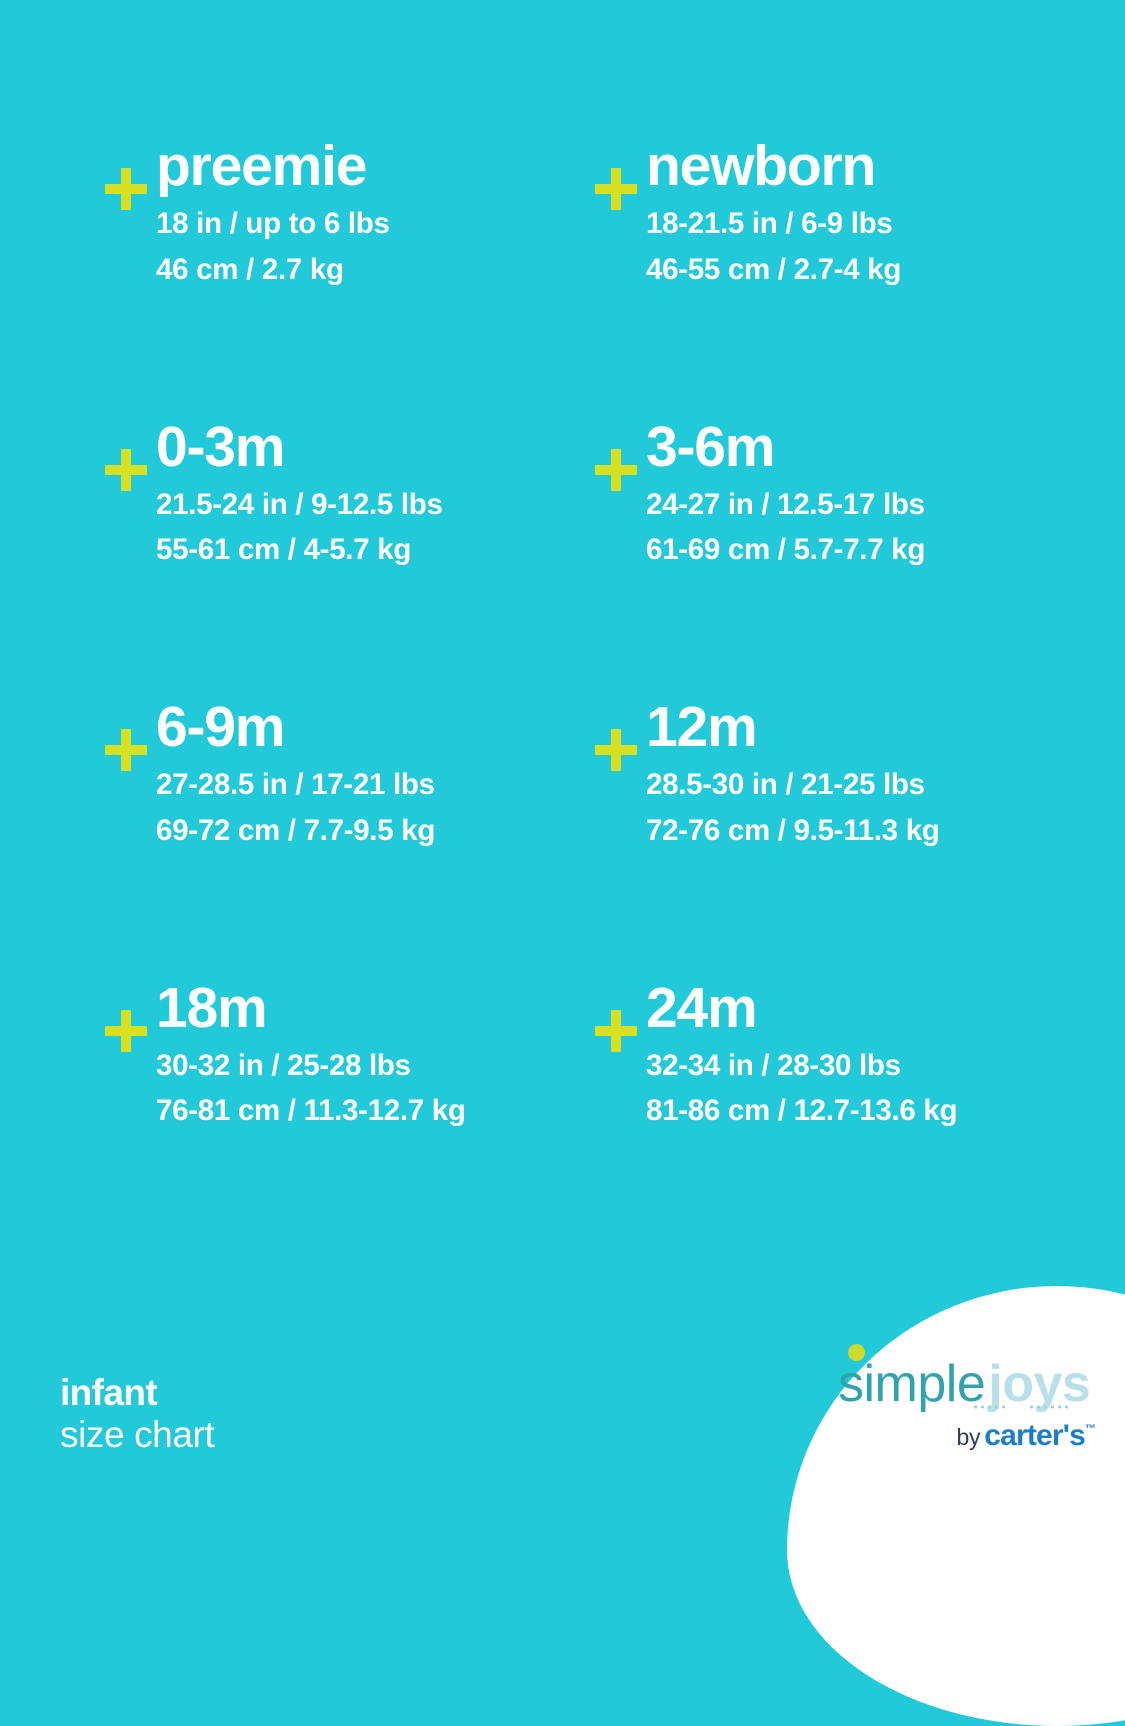 The image size is (1125, 1726). Describe the element at coordinates (284, 550) in the screenshot. I see `size-metric: 55-61 cm / 4-5.7 kg` at that location.